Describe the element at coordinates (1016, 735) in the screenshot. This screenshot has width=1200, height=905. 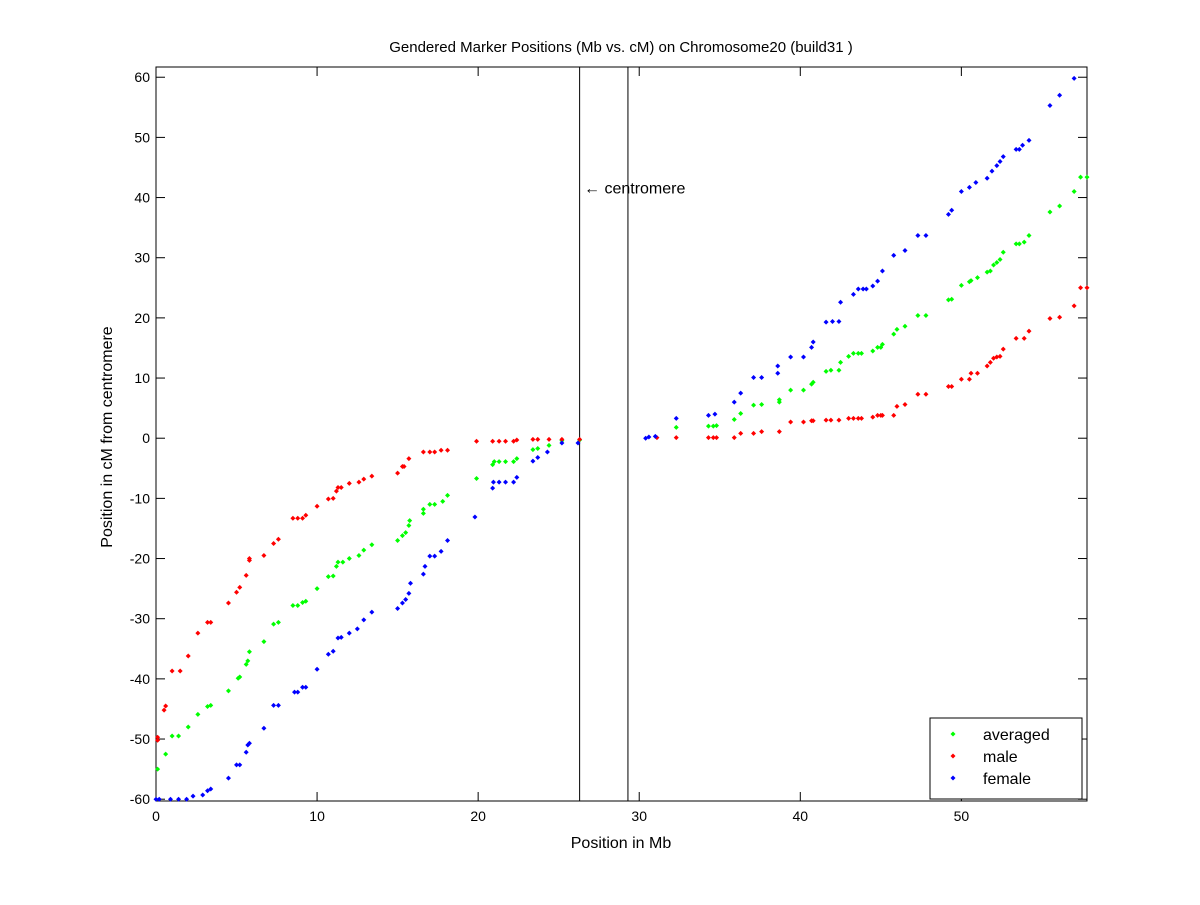
I see `legend-label-averaged: averaged` at that location.